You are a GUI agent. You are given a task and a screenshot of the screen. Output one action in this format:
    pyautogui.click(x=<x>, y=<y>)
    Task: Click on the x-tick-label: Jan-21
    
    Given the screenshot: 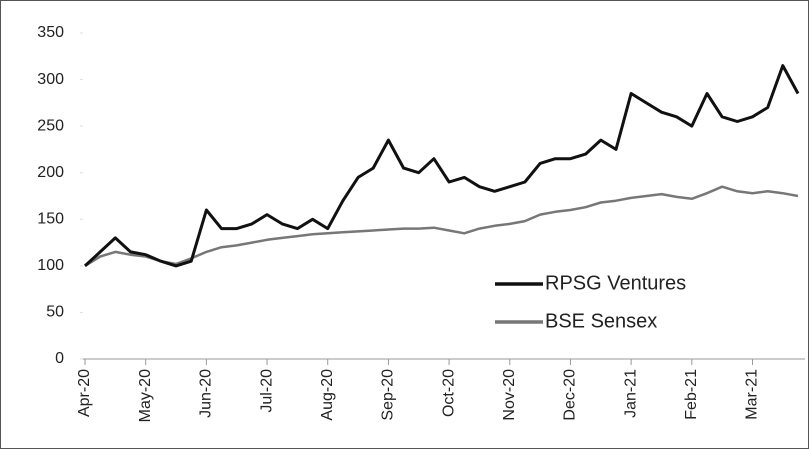 What is the action you would take?
    pyautogui.click(x=630, y=393)
    